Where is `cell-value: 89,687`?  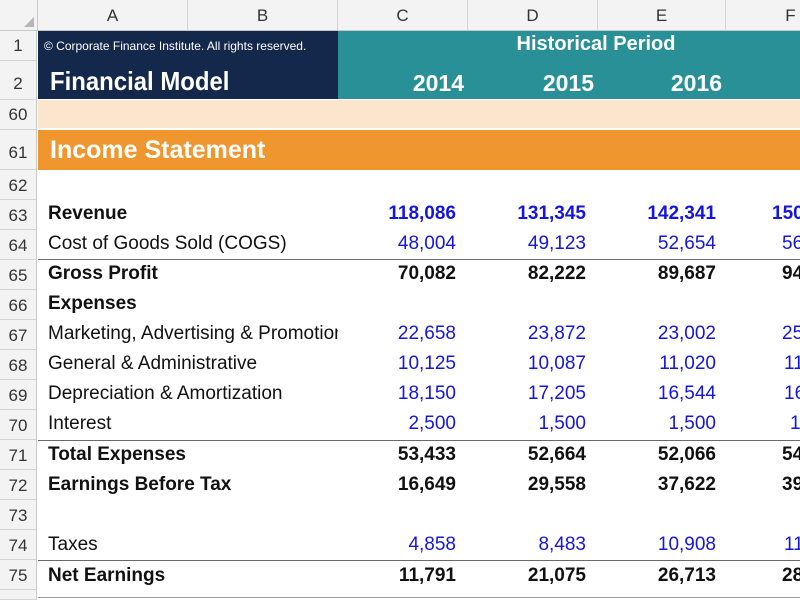 cell-value: 89,687 is located at coordinates (686, 273).